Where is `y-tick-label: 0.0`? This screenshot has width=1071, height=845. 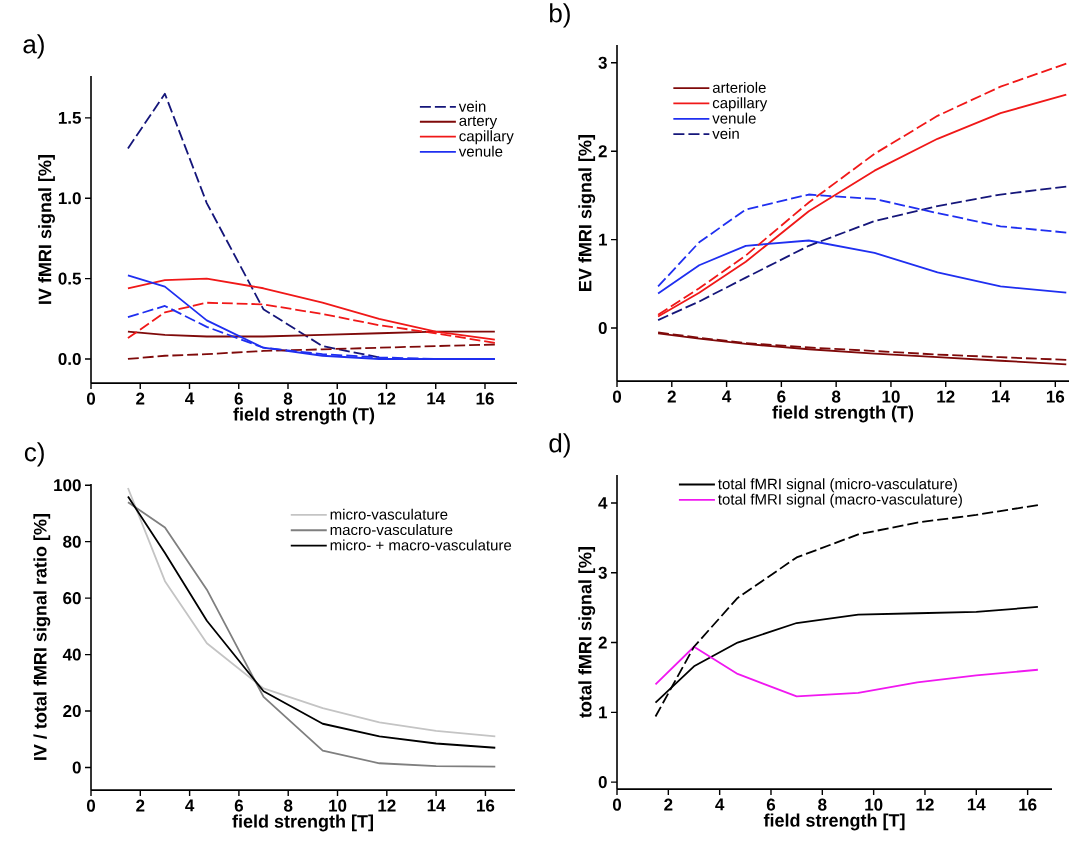 y-tick-label: 0.0 is located at coordinates (69, 358).